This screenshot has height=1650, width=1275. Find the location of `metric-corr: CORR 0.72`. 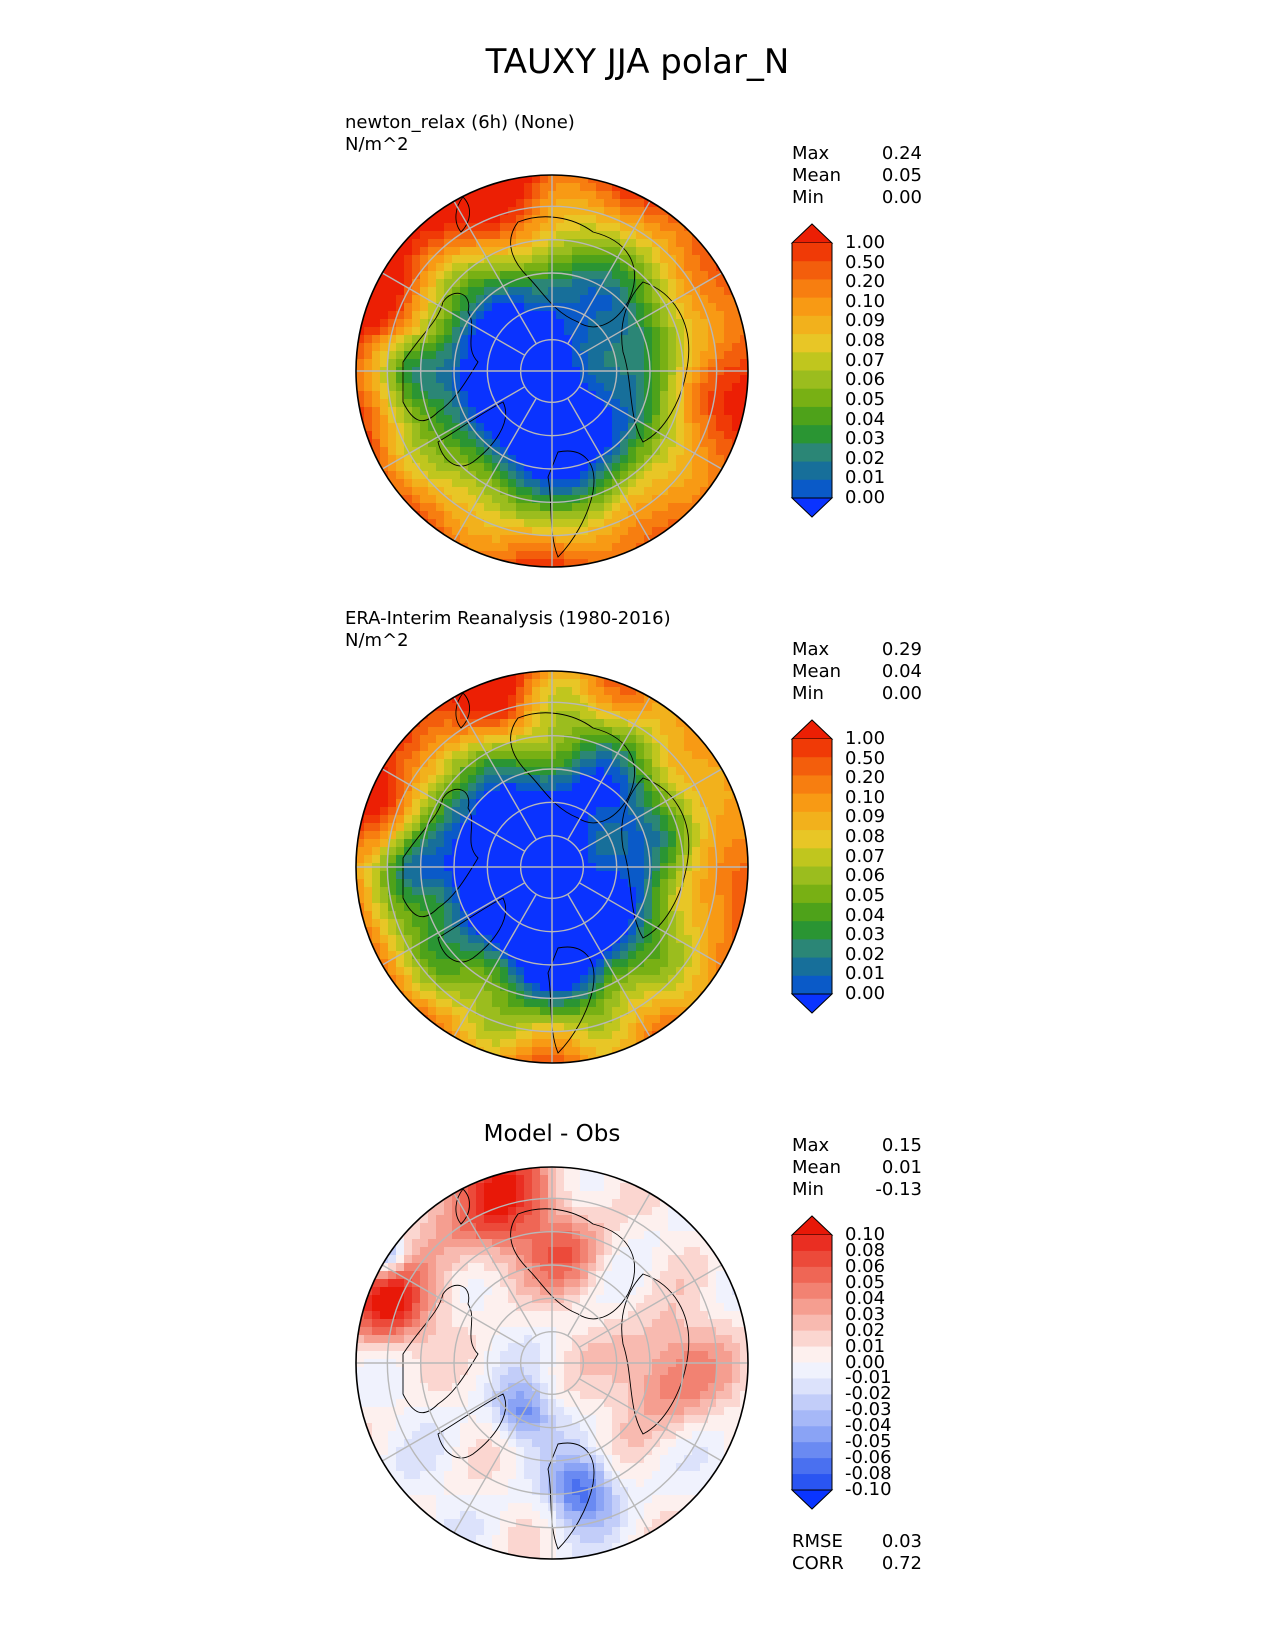

metric-corr: CORR 0.72 is located at coordinates (857, 1563).